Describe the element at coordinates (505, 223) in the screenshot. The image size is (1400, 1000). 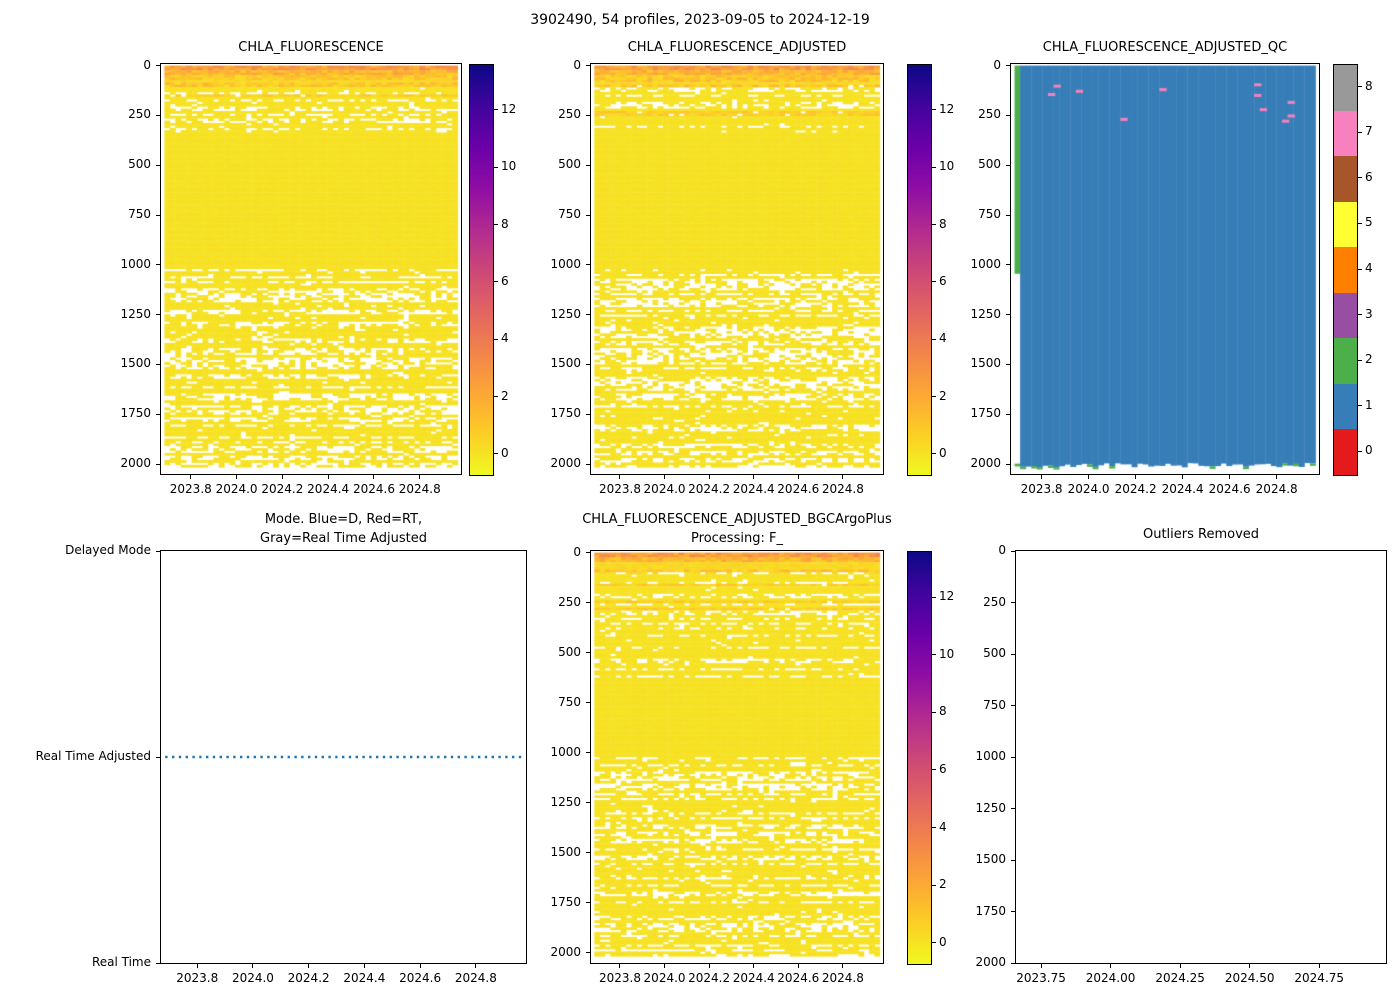
I see `colorbar-tick-label: 8` at that location.